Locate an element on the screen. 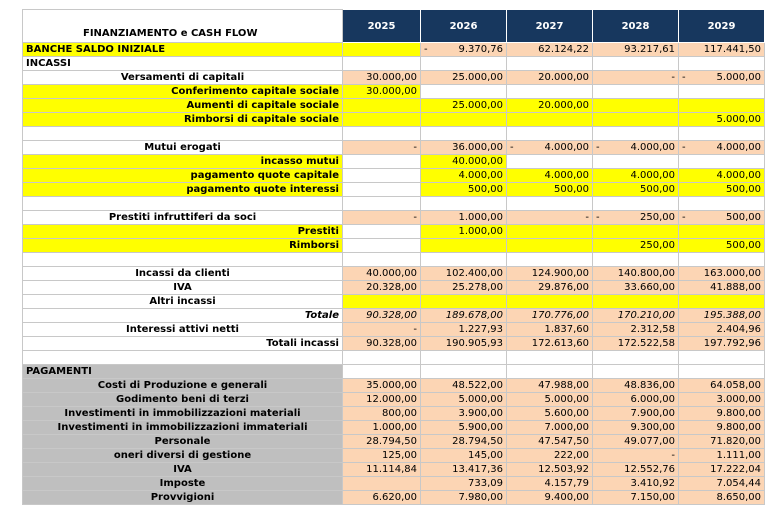  value-cell-2026: 3.900,00 is located at coordinates (463, 413).